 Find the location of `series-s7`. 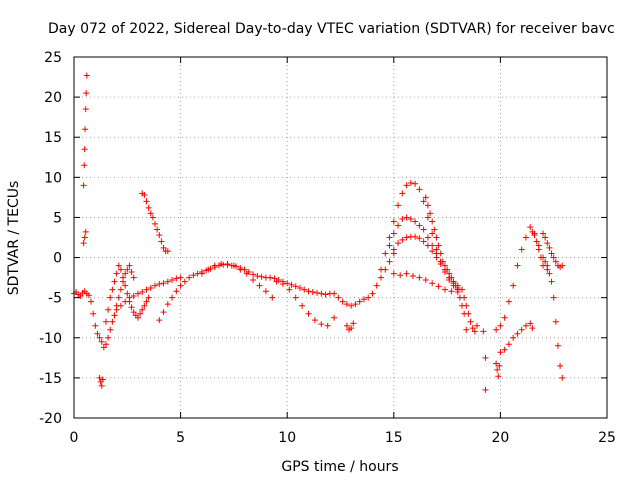

series-s7 is located at coordinates (155, 222).